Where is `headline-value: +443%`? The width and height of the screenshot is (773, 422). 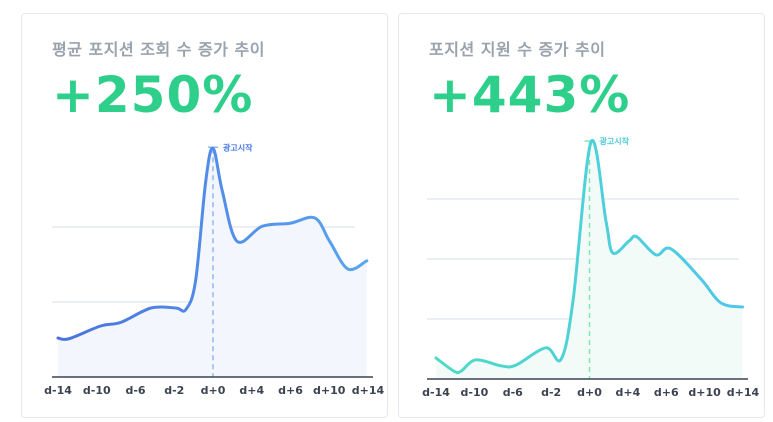 headline-value: +443% is located at coordinates (530, 95).